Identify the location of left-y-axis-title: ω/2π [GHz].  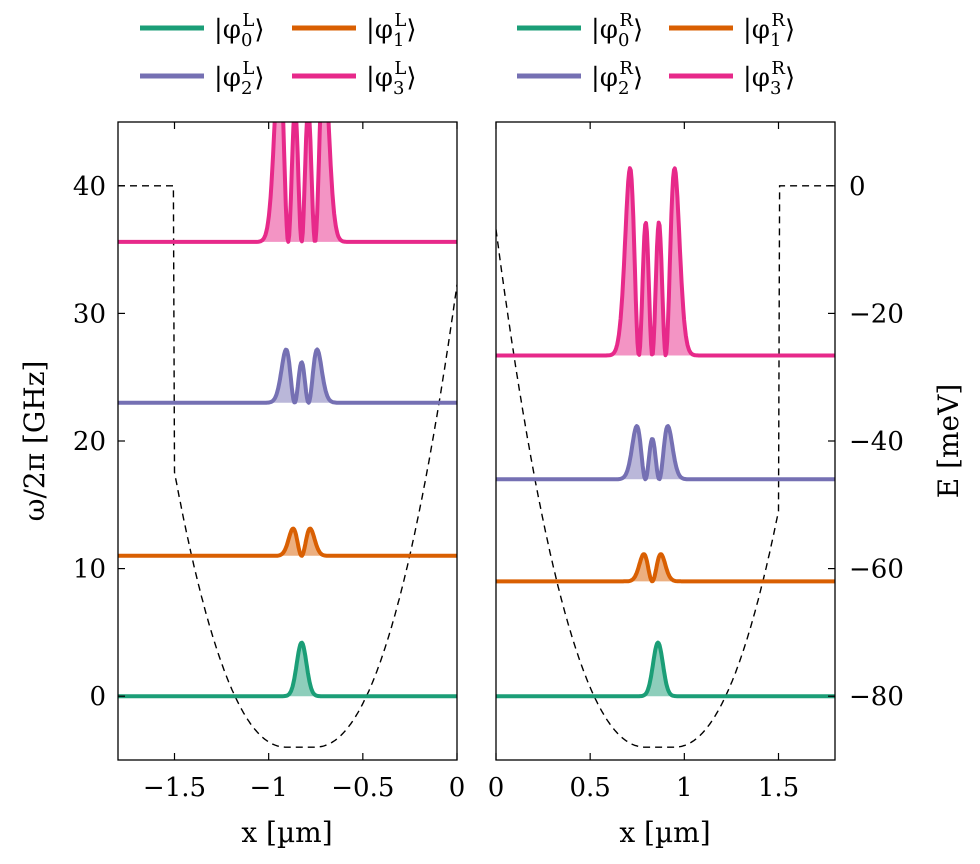
(34, 441).